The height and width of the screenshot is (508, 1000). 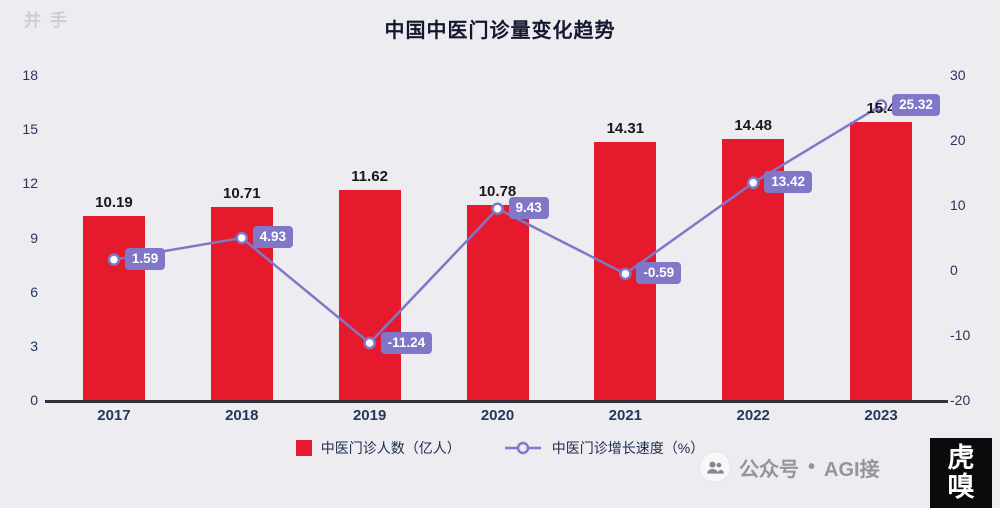 I want to click on x-axis-label-2017: 2017, so click(x=114, y=415).